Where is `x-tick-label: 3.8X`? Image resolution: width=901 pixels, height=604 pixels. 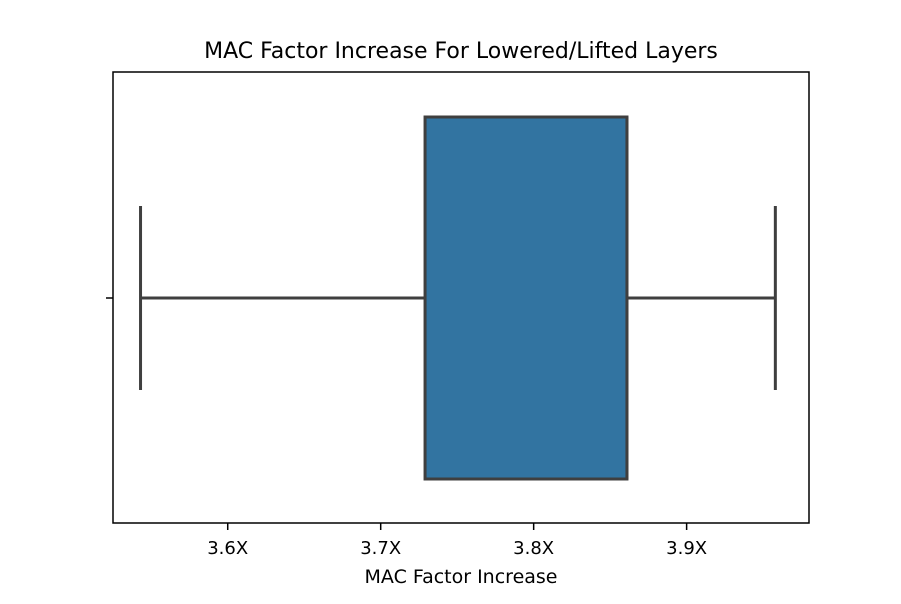
x-tick-label: 3.8X is located at coordinates (533, 548).